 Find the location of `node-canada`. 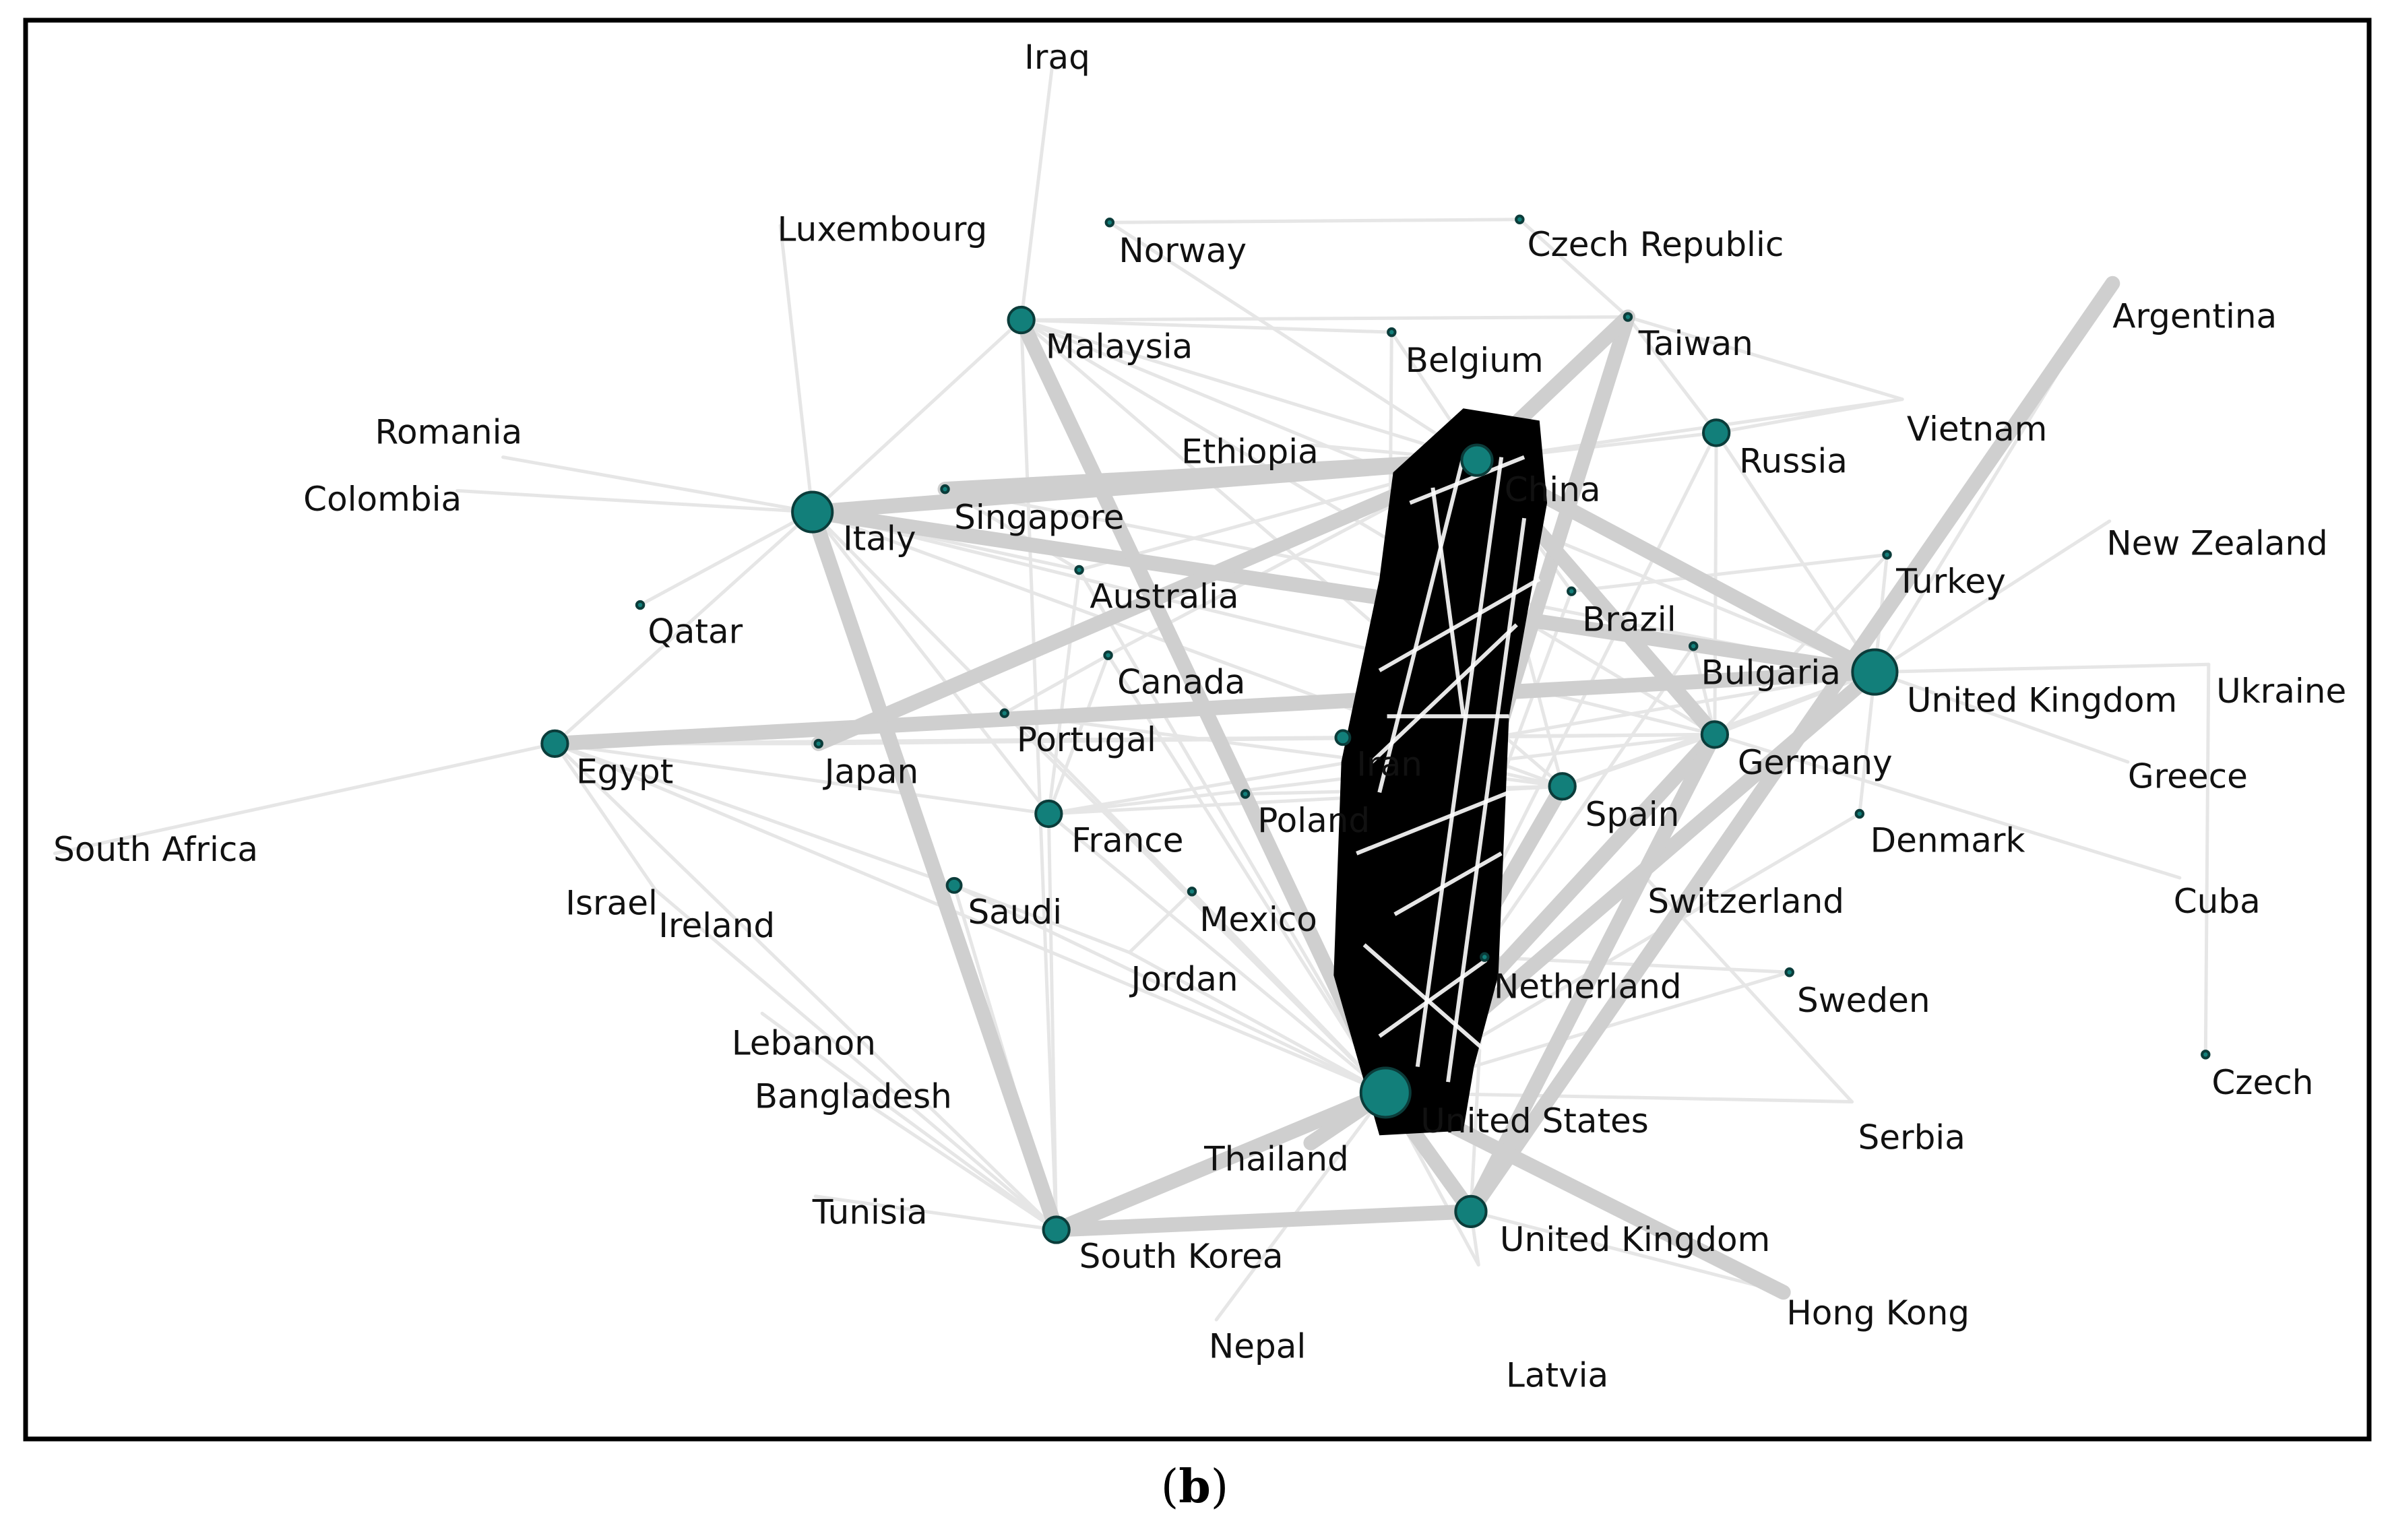

node-canada is located at coordinates (1108, 655).